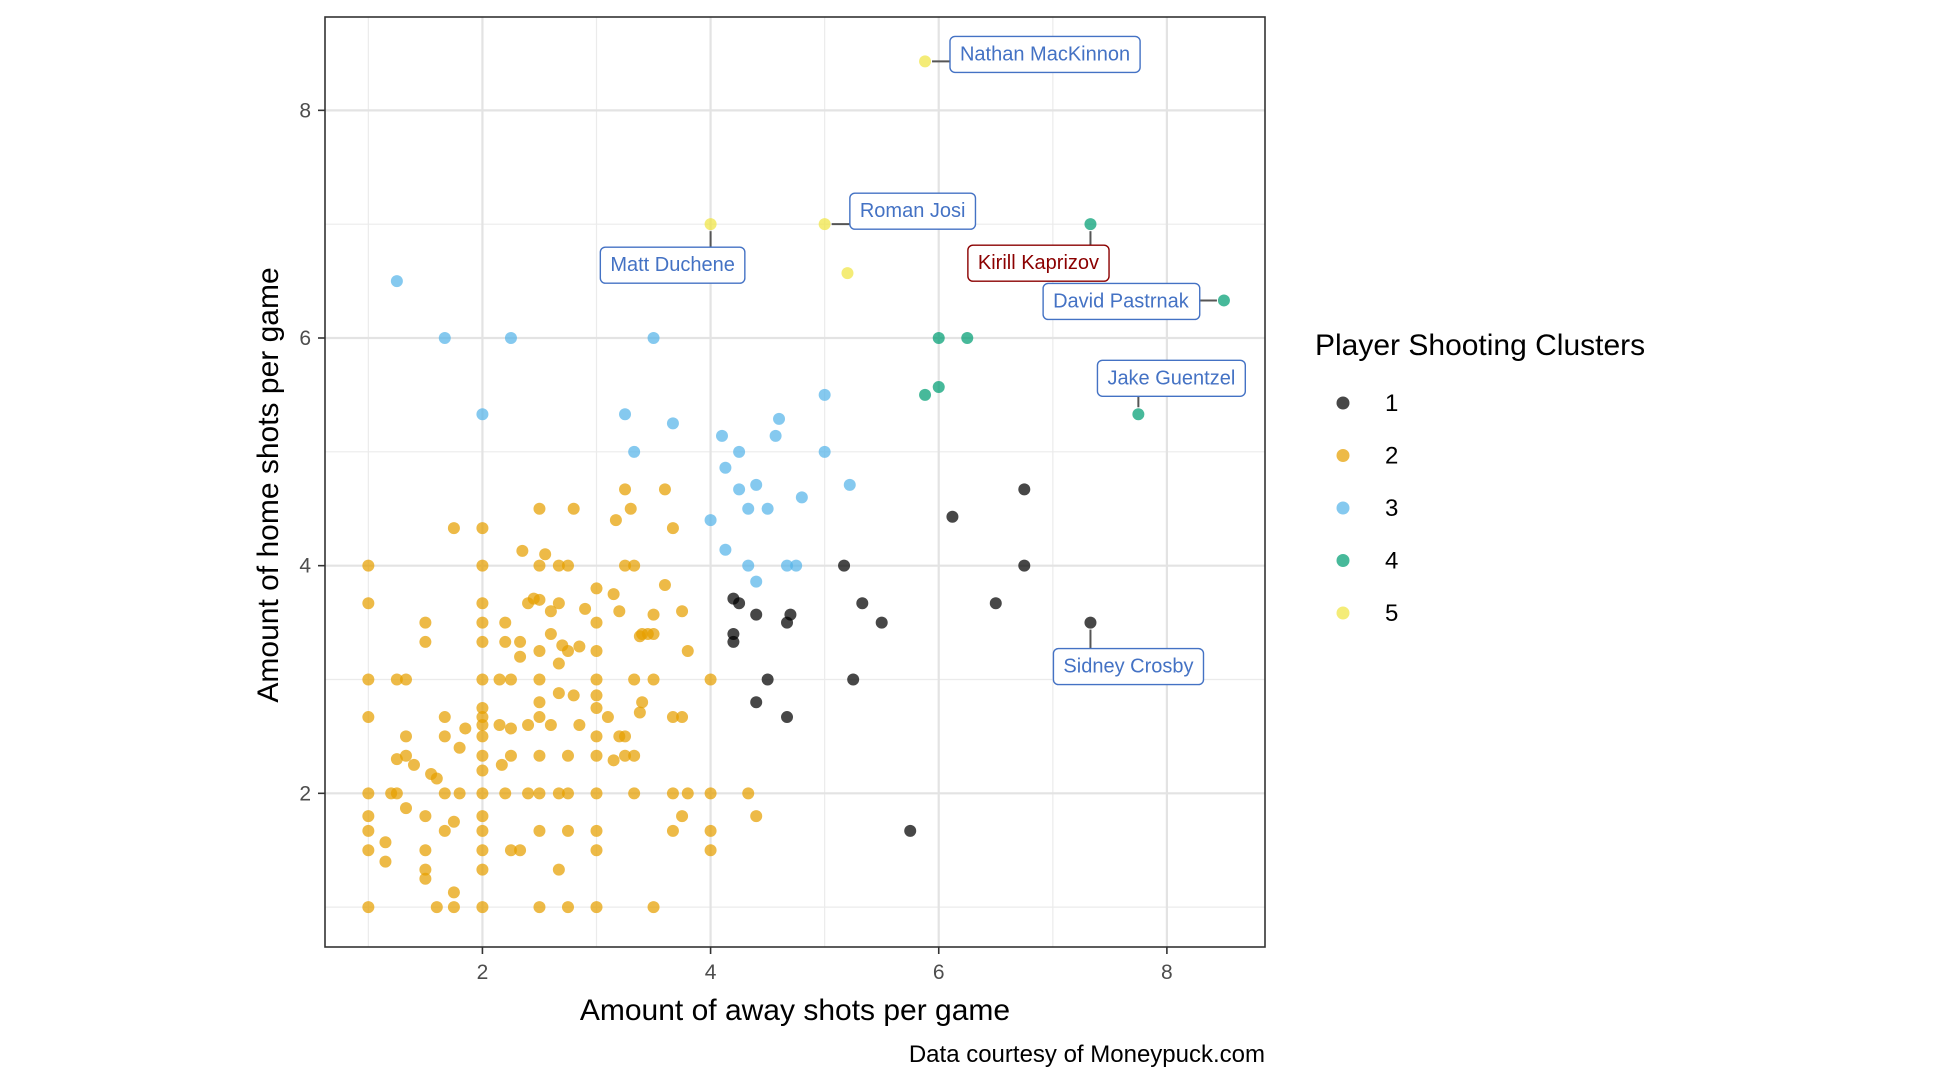  What do you see at coordinates (1045, 54) in the screenshot?
I see `annotation-nathan-mackinnon: Nathan MacKinnon` at bounding box center [1045, 54].